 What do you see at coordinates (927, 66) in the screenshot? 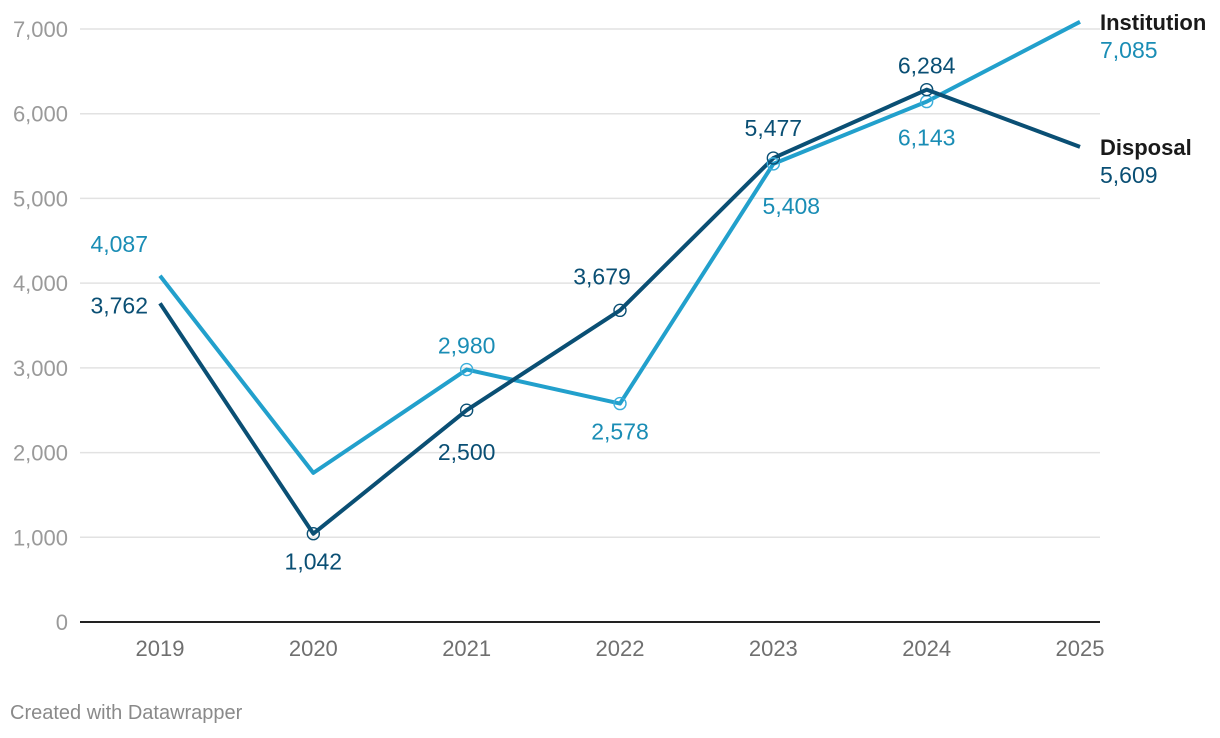
I see `data-label: 6,284` at bounding box center [927, 66].